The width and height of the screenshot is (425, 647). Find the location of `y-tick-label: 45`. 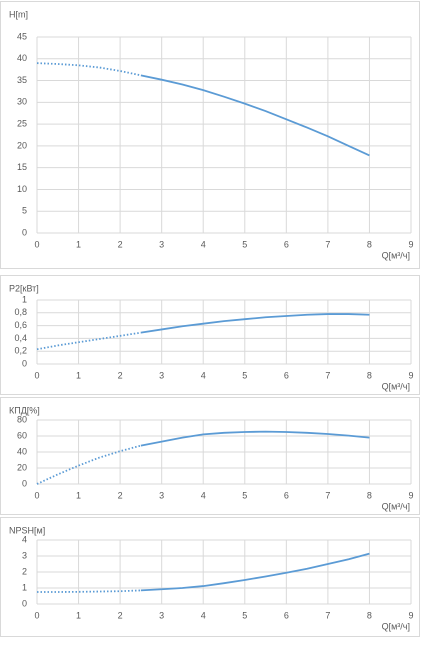

y-tick-label: 45 is located at coordinates (22, 36).